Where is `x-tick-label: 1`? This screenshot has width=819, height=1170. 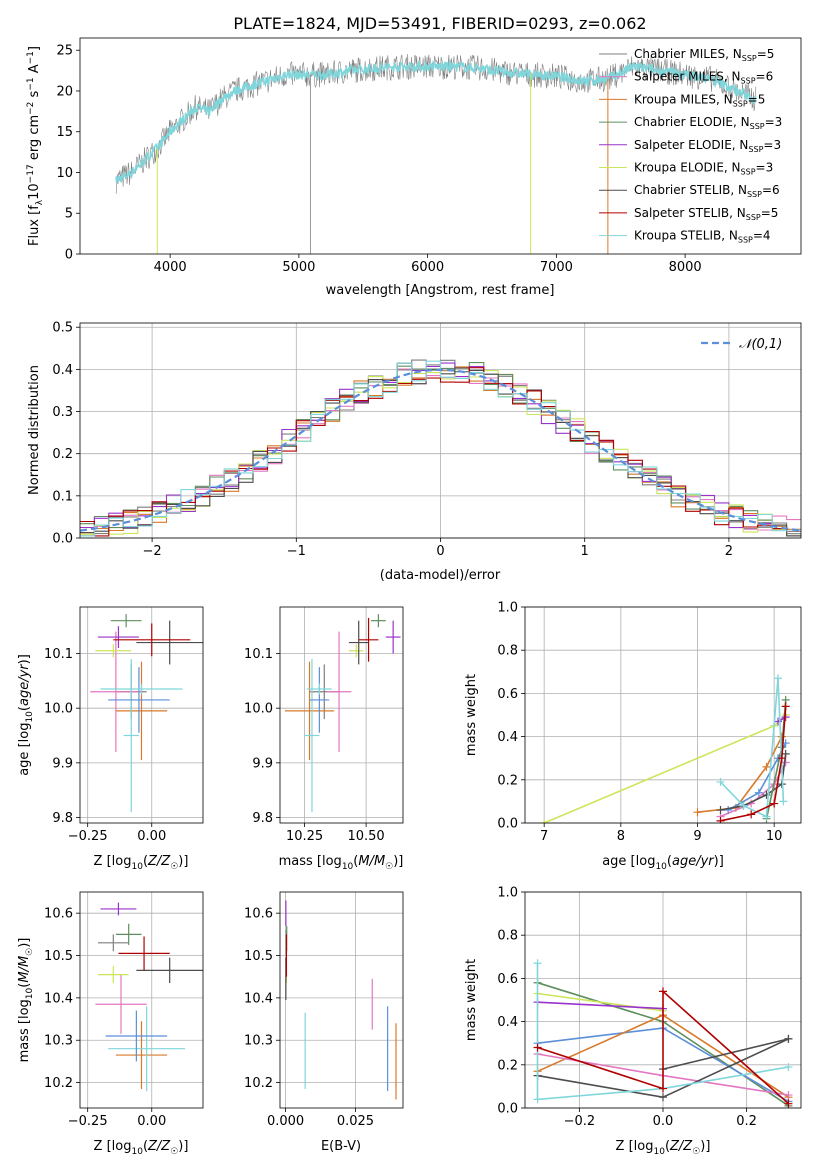
x-tick-label: 1 is located at coordinates (585, 551).